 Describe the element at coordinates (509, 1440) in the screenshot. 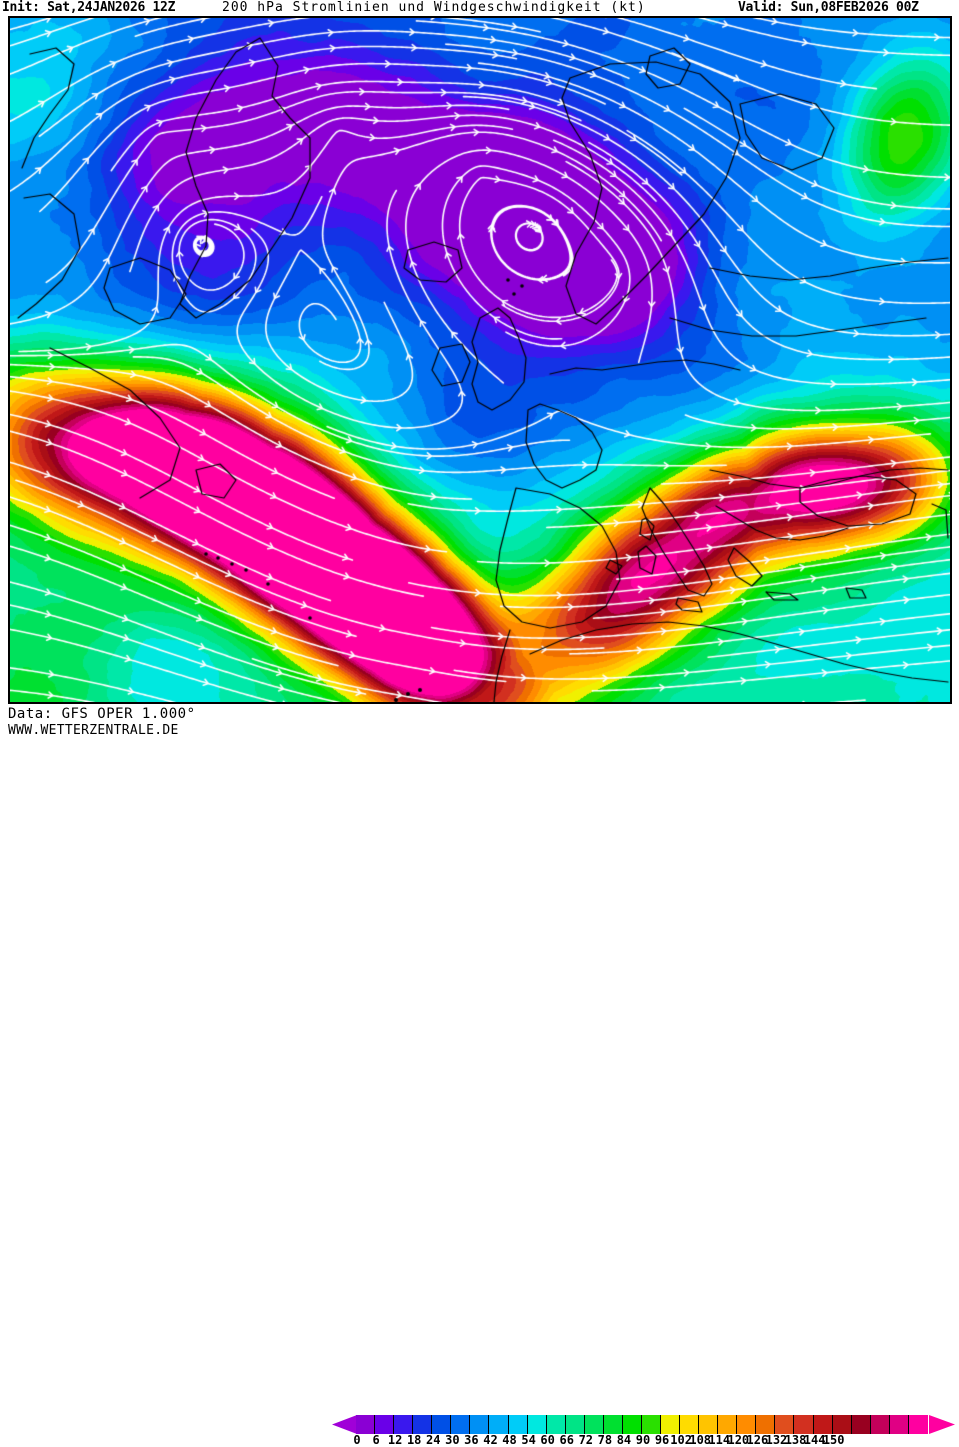

I see `colorbar-tick-label: 48` at that location.